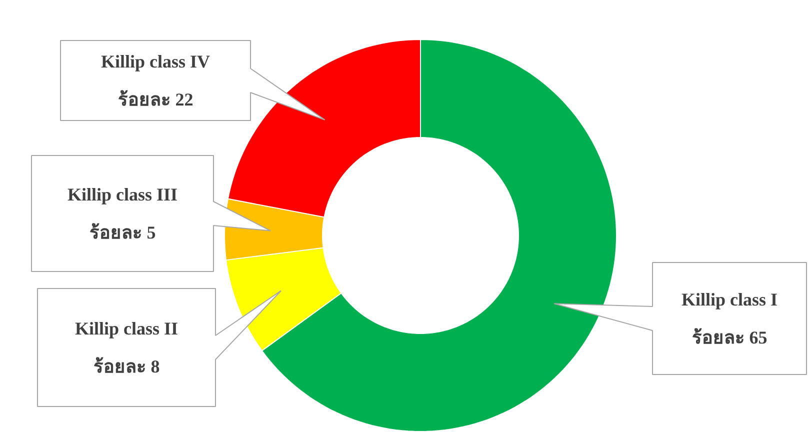  I want to click on slice-label: Killip class IV, so click(155, 62).